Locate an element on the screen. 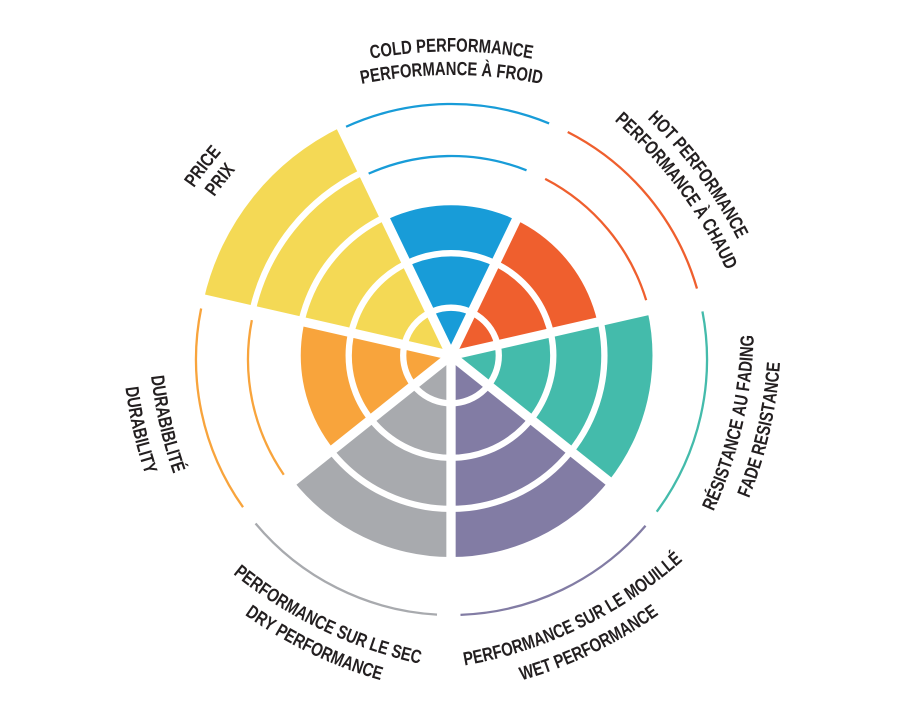 The width and height of the screenshot is (900, 725). svg-text: G is located at coordinates (748, 341).